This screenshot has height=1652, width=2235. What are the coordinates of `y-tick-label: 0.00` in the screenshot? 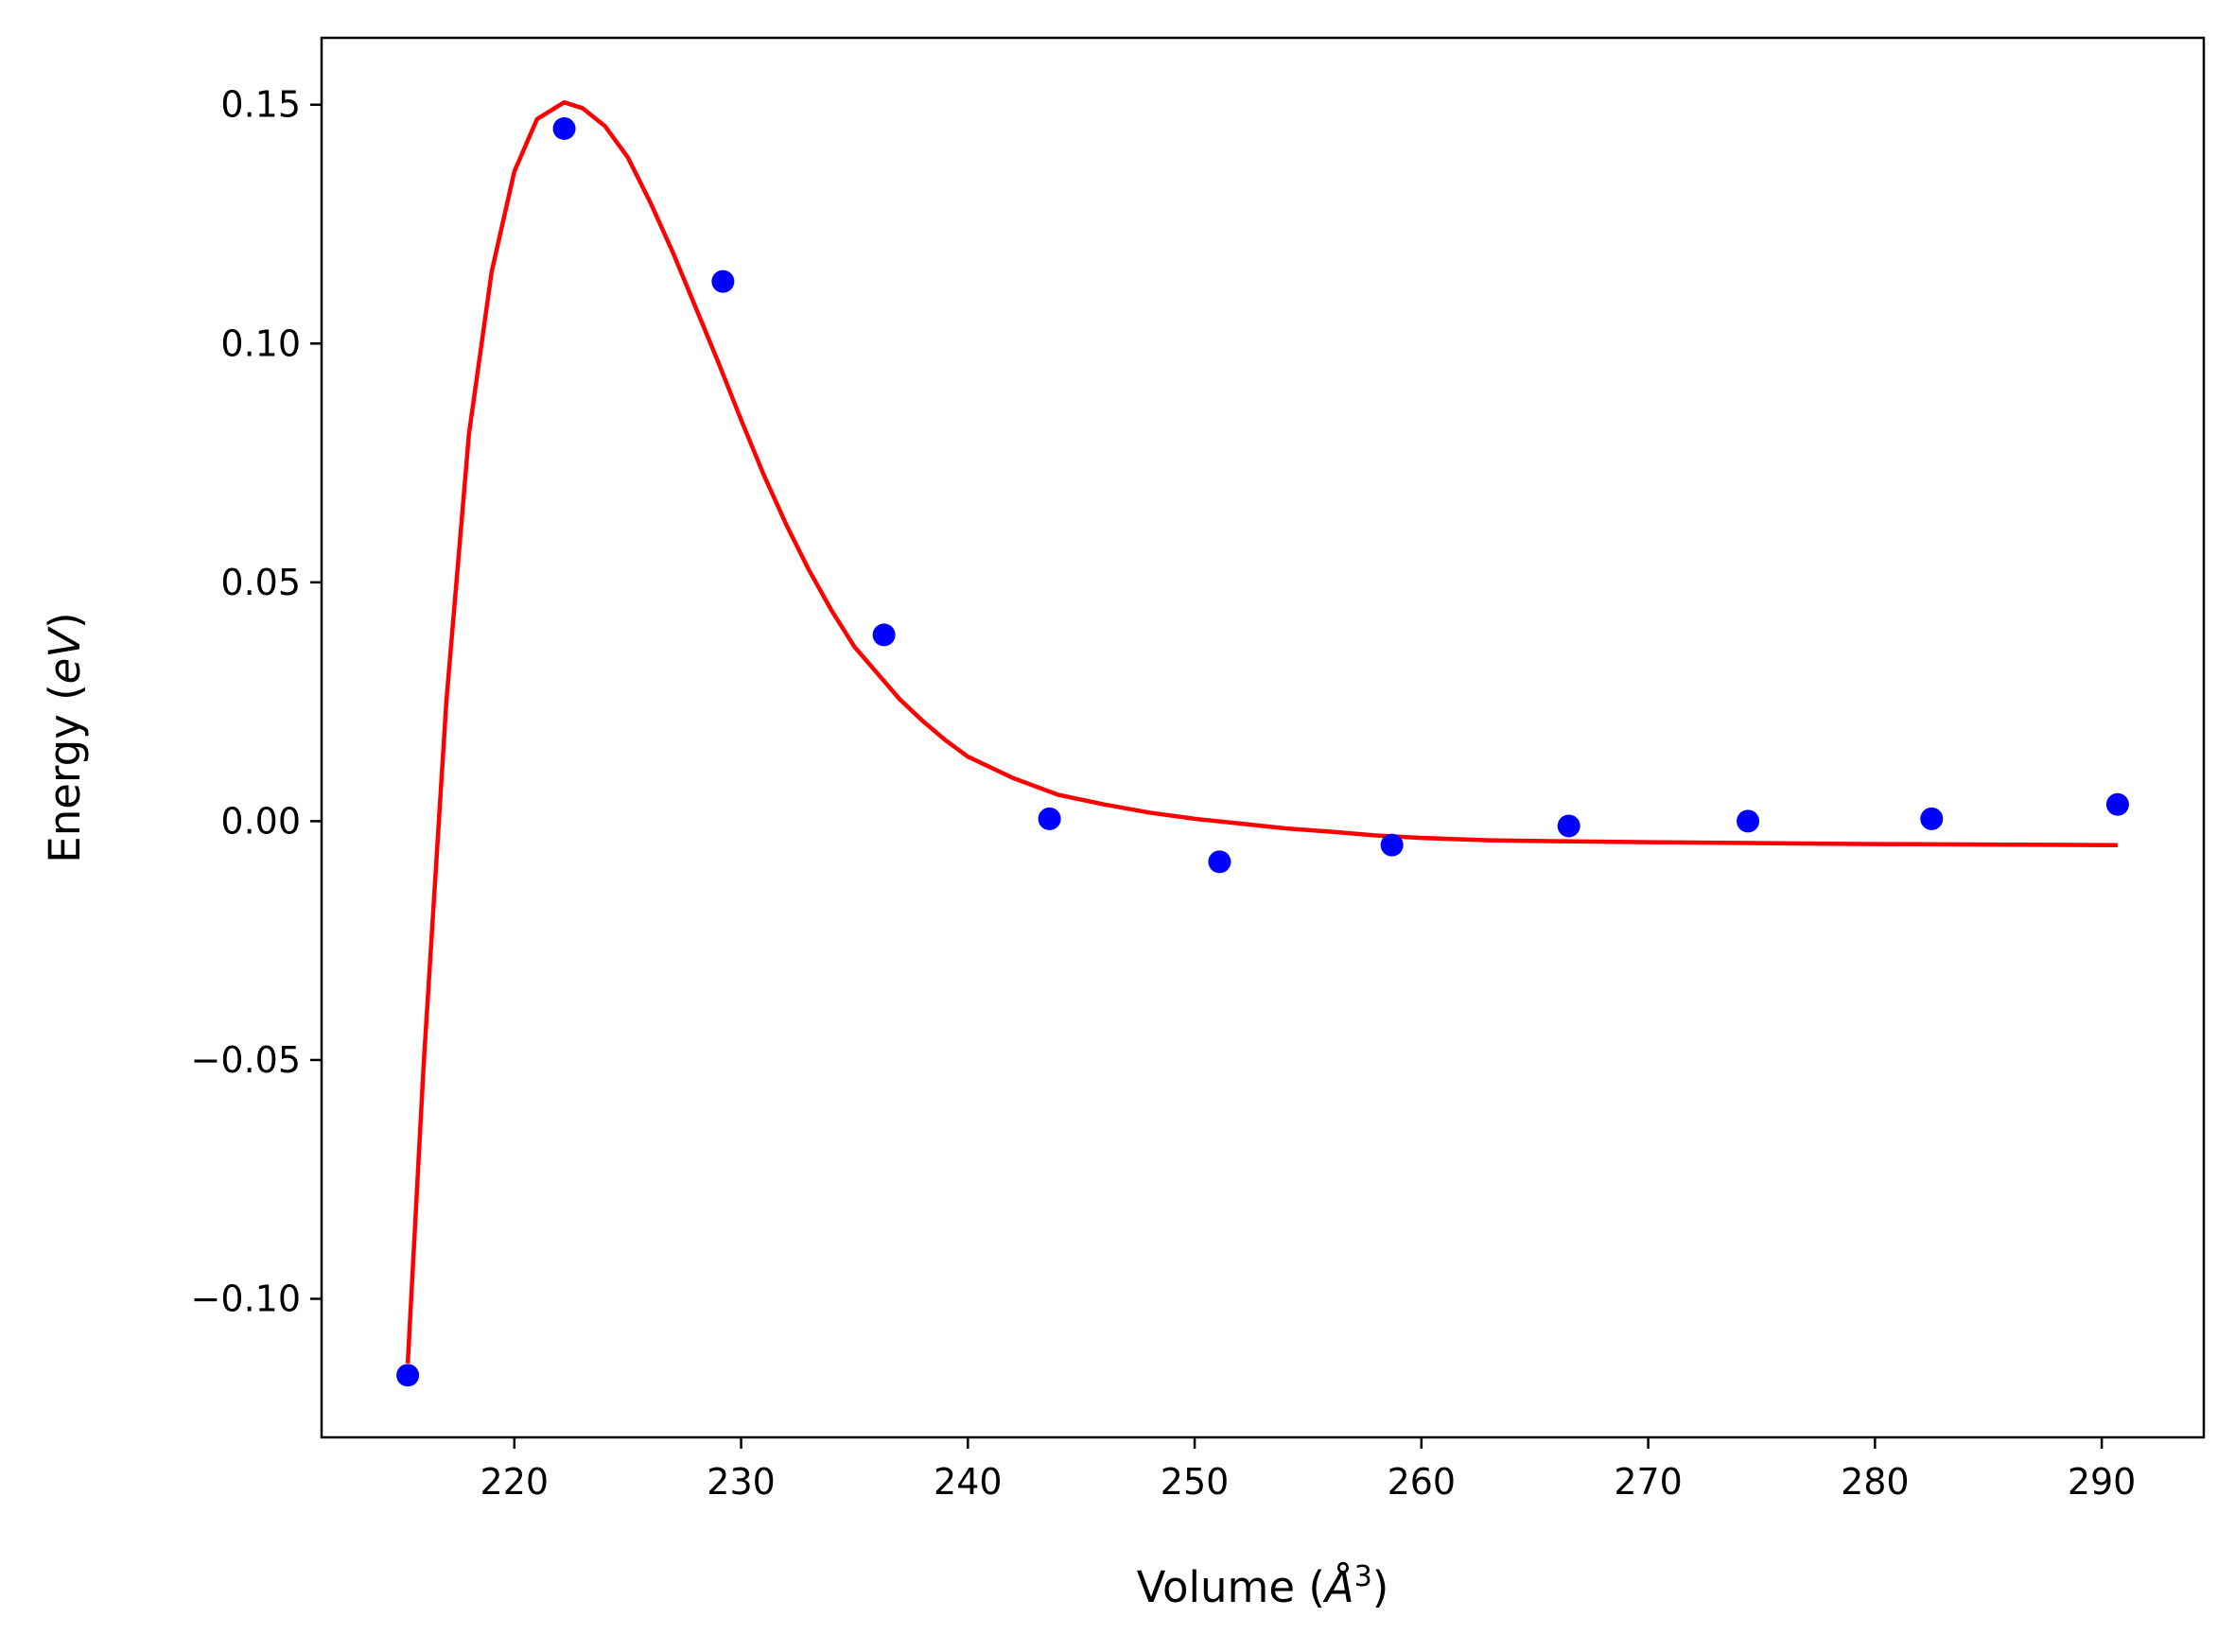 It's located at (260, 821).